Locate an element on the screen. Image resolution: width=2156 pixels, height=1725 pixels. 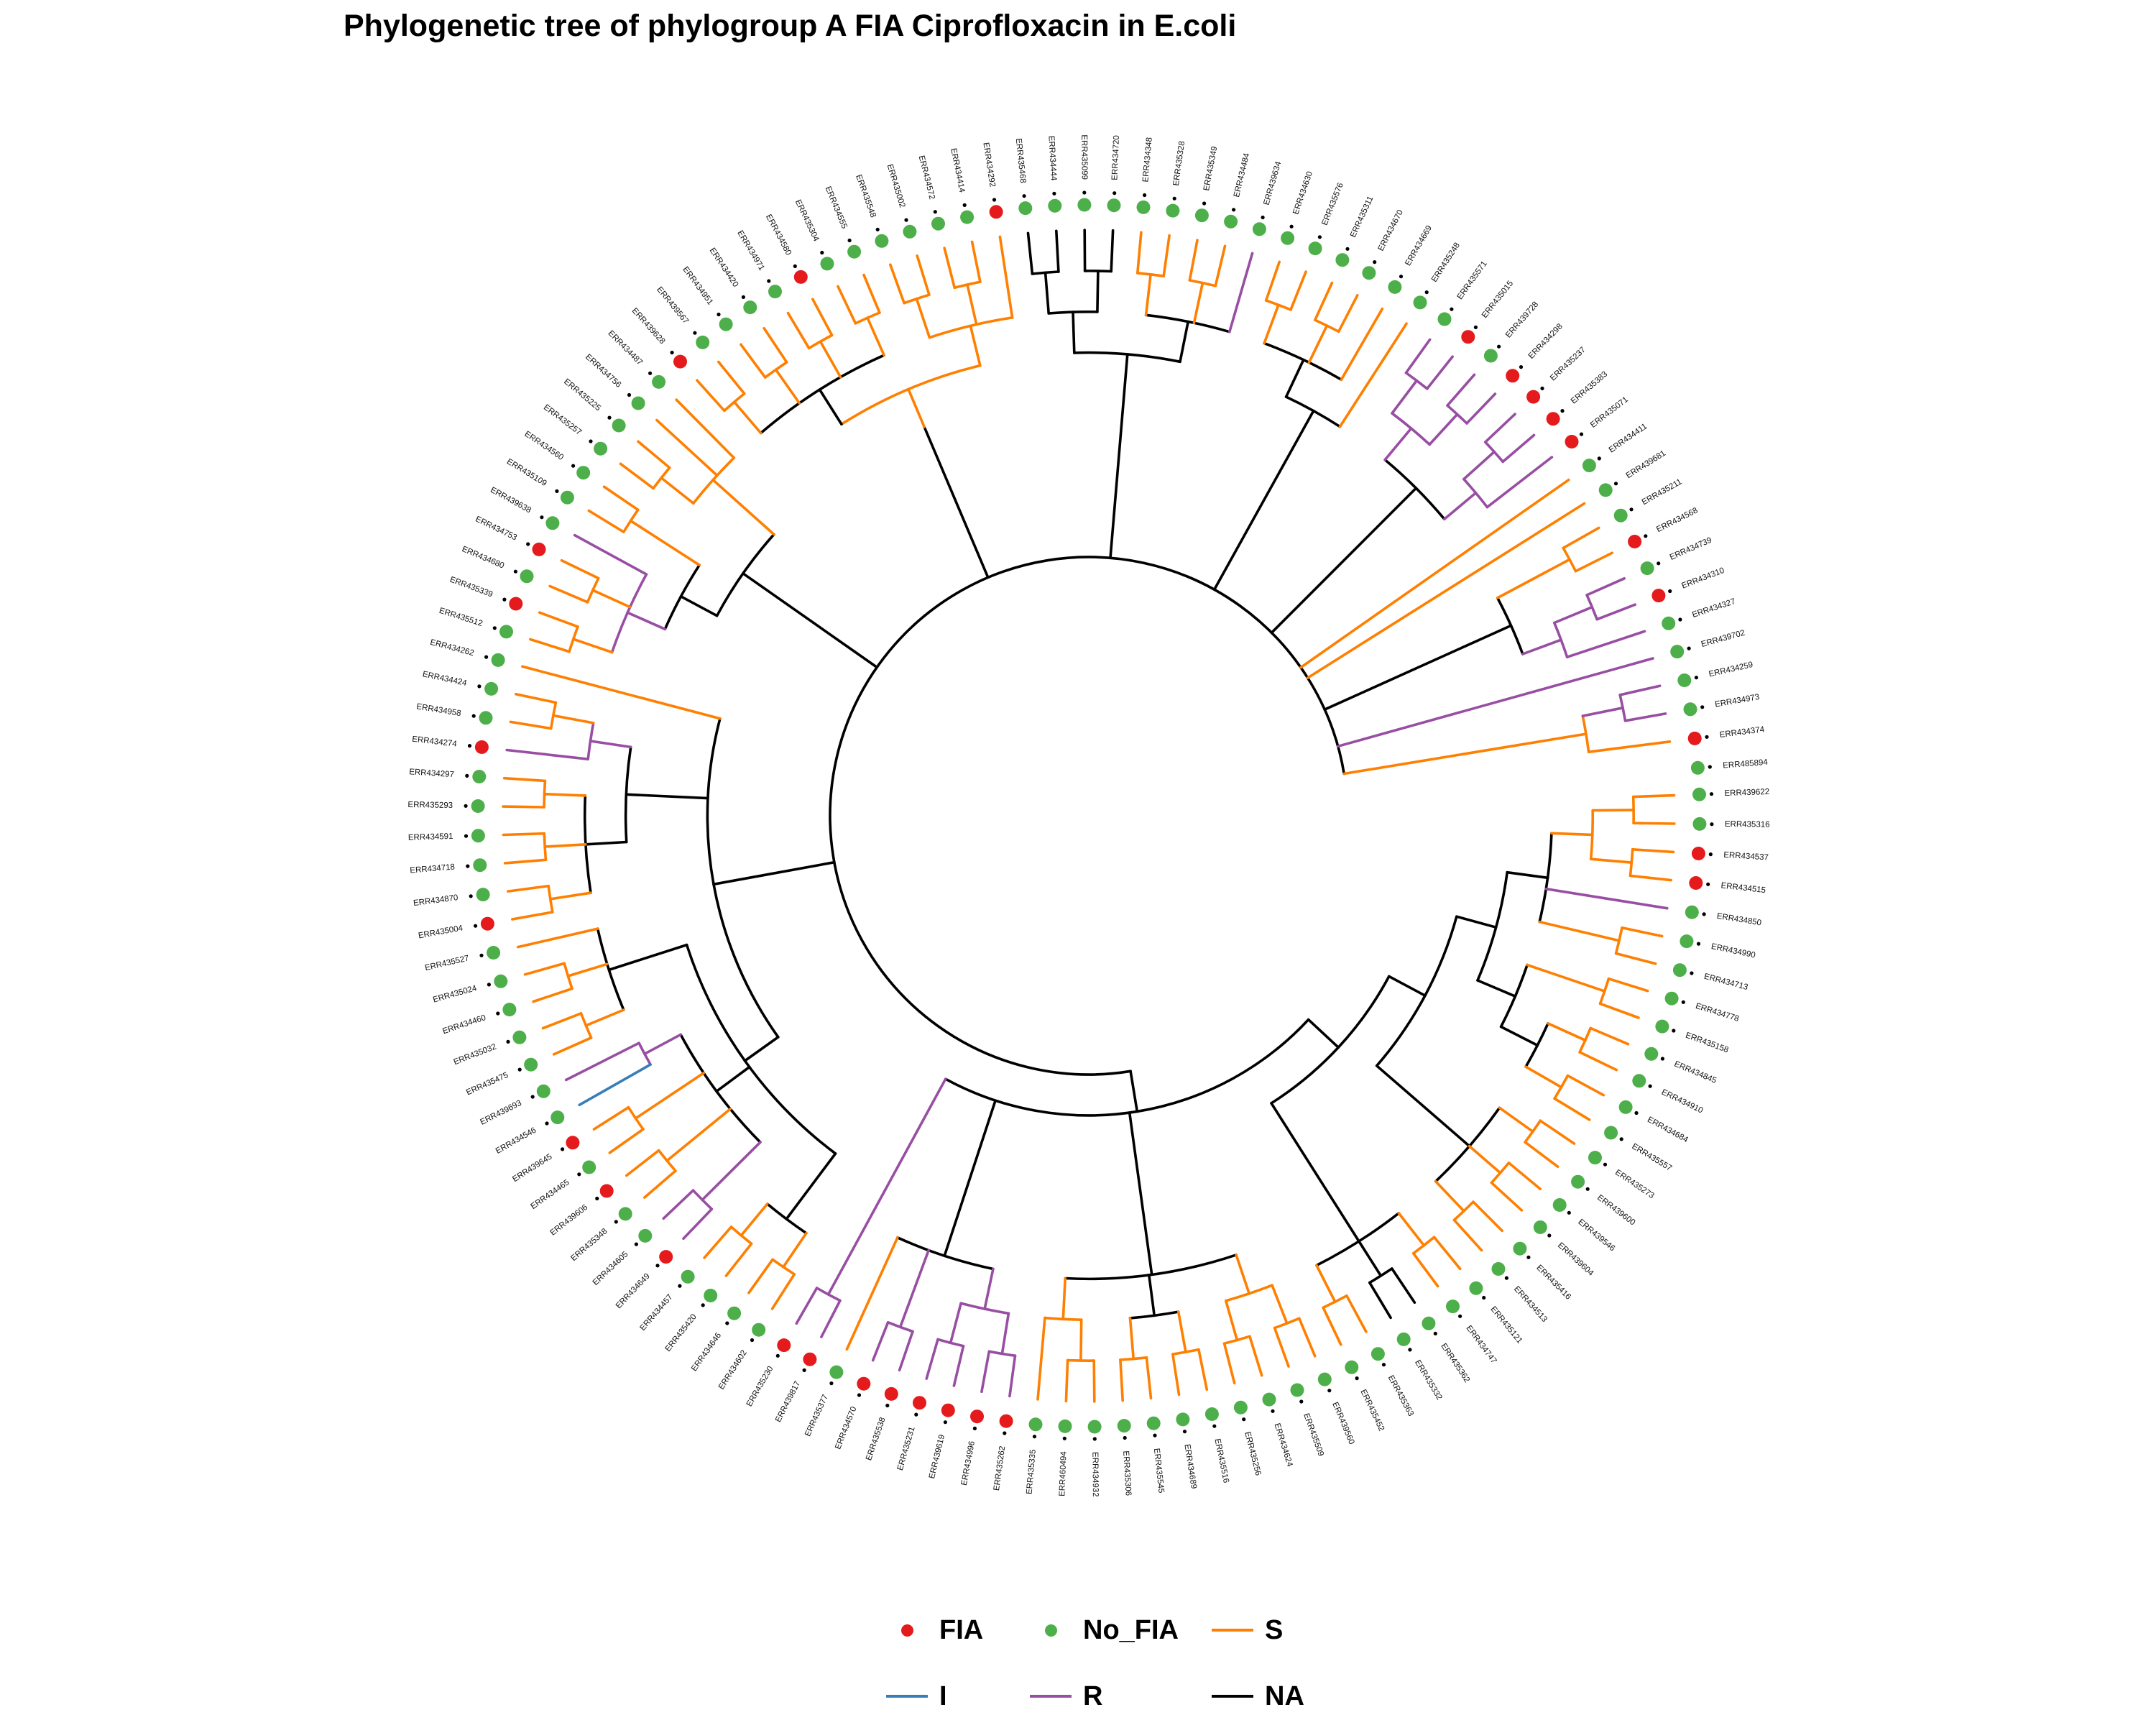
tip-label: ERR435293 is located at coordinates (430, 805).